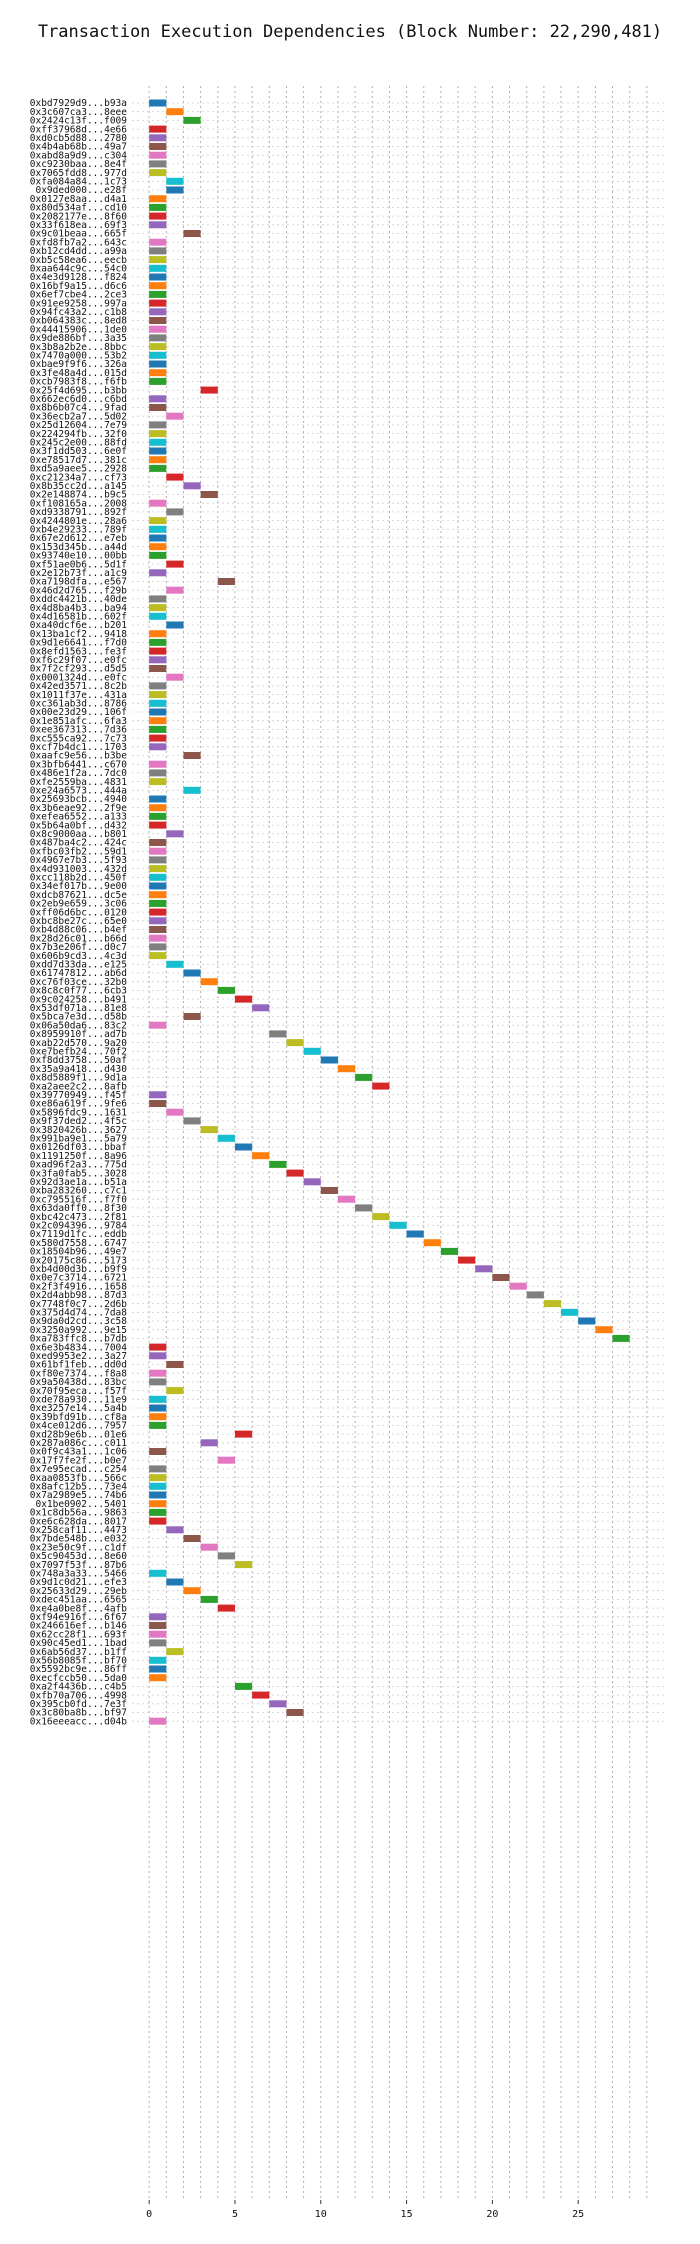 This screenshot has height=2244, width=700. I want to click on y-tick-label: 0x8959910f...ad7b, so click(79, 1034).